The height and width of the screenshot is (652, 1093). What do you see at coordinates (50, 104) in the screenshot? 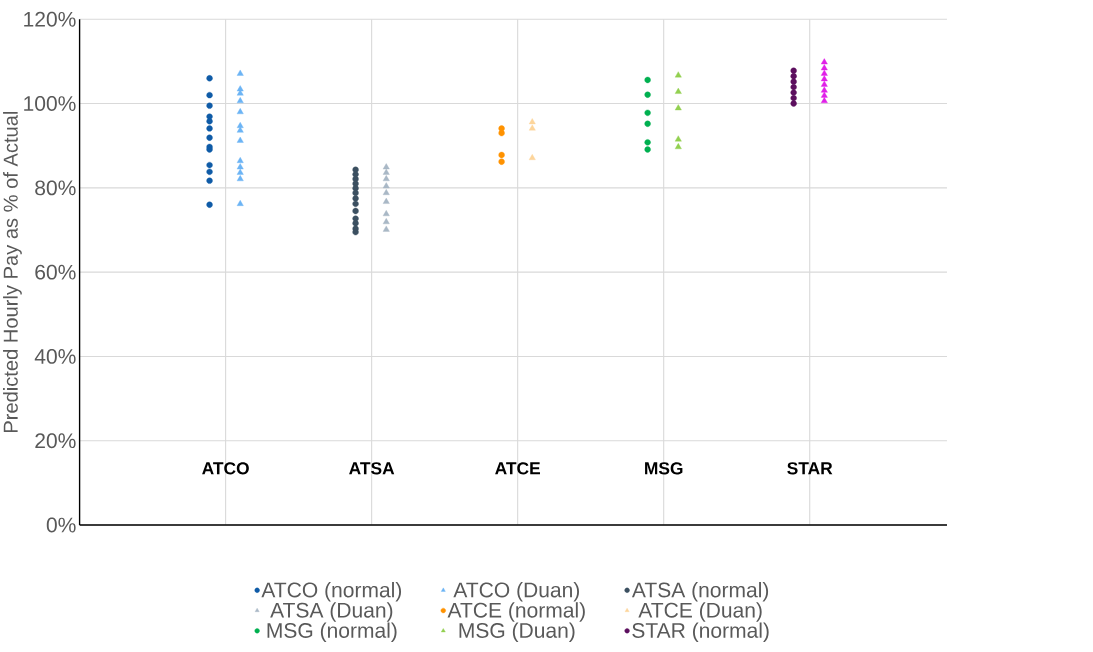
I see `y-tick-label: 100%` at bounding box center [50, 104].